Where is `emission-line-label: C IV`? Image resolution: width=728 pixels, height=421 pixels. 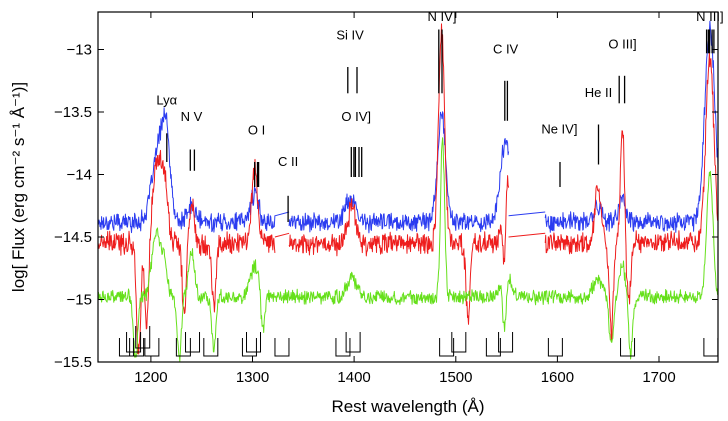 emission-line-label: C IV is located at coordinates (506, 48).